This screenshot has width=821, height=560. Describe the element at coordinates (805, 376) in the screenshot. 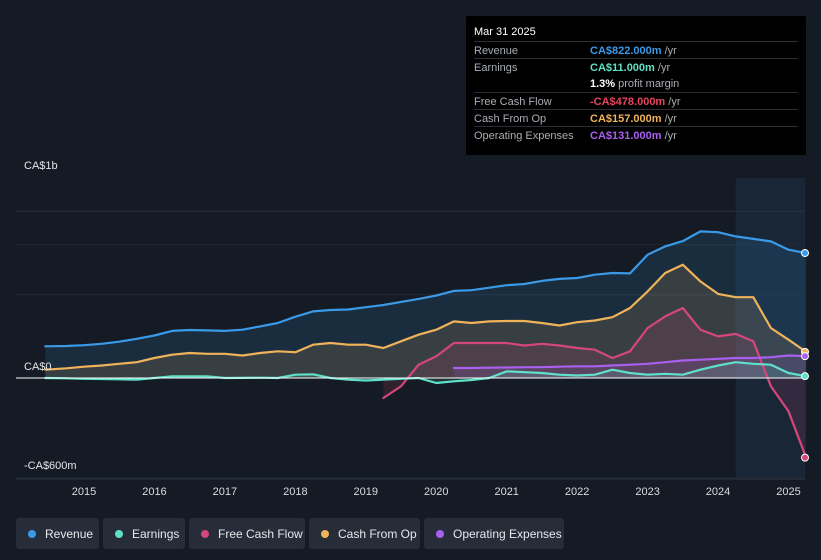

I see `earnings-endpoint` at that location.